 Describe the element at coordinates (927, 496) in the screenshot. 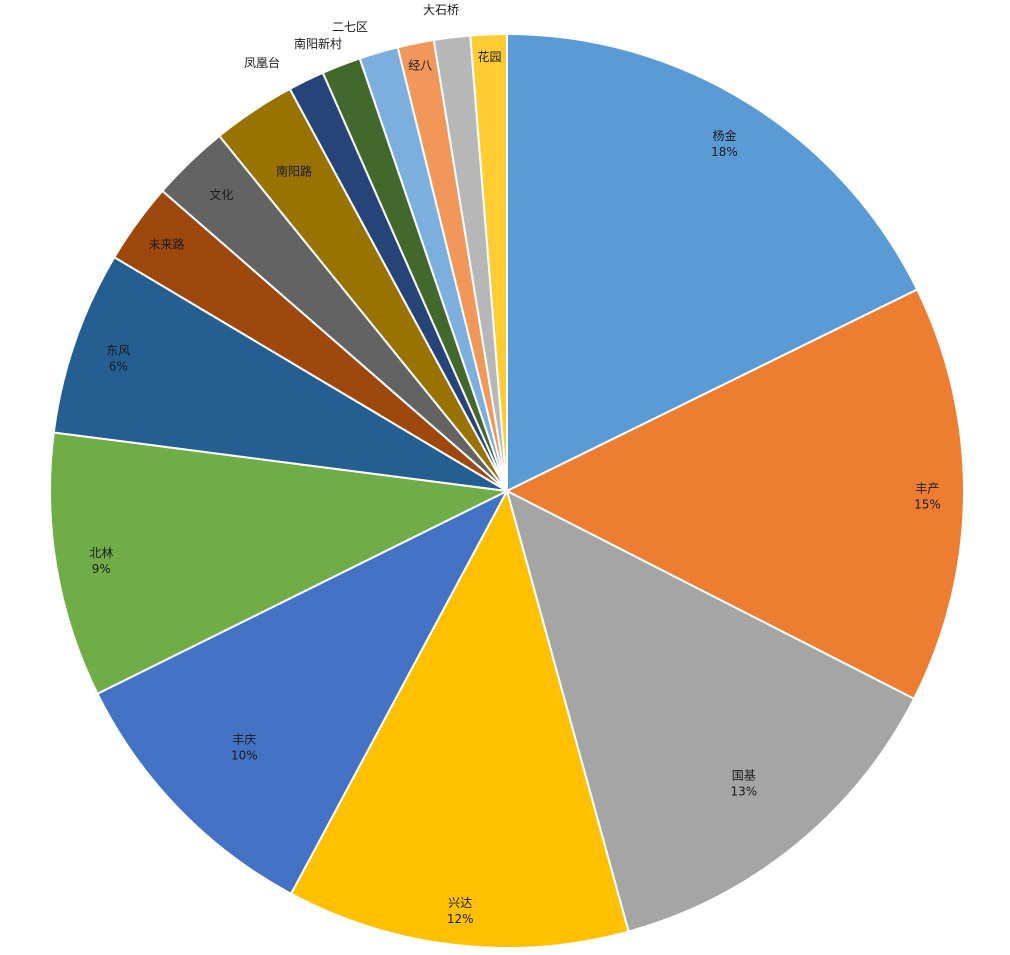

I see `slice-label: 丰产 15%` at that location.